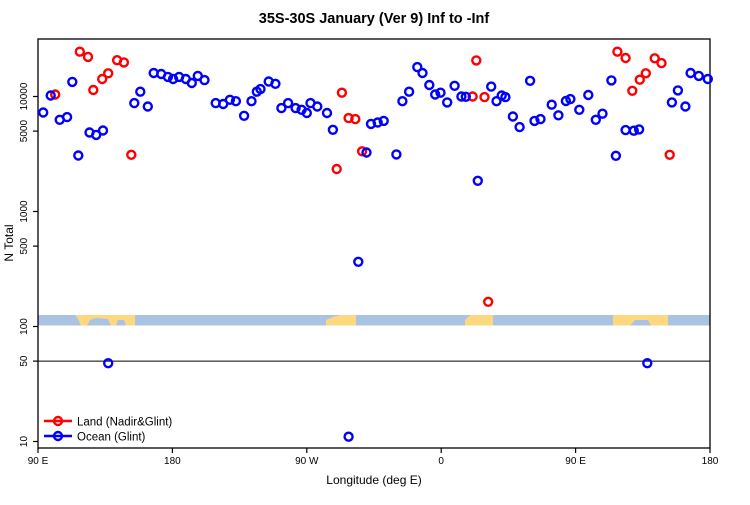 This screenshot has height=505, width=750. I want to click on x-tick-label: 0, so click(441, 461).